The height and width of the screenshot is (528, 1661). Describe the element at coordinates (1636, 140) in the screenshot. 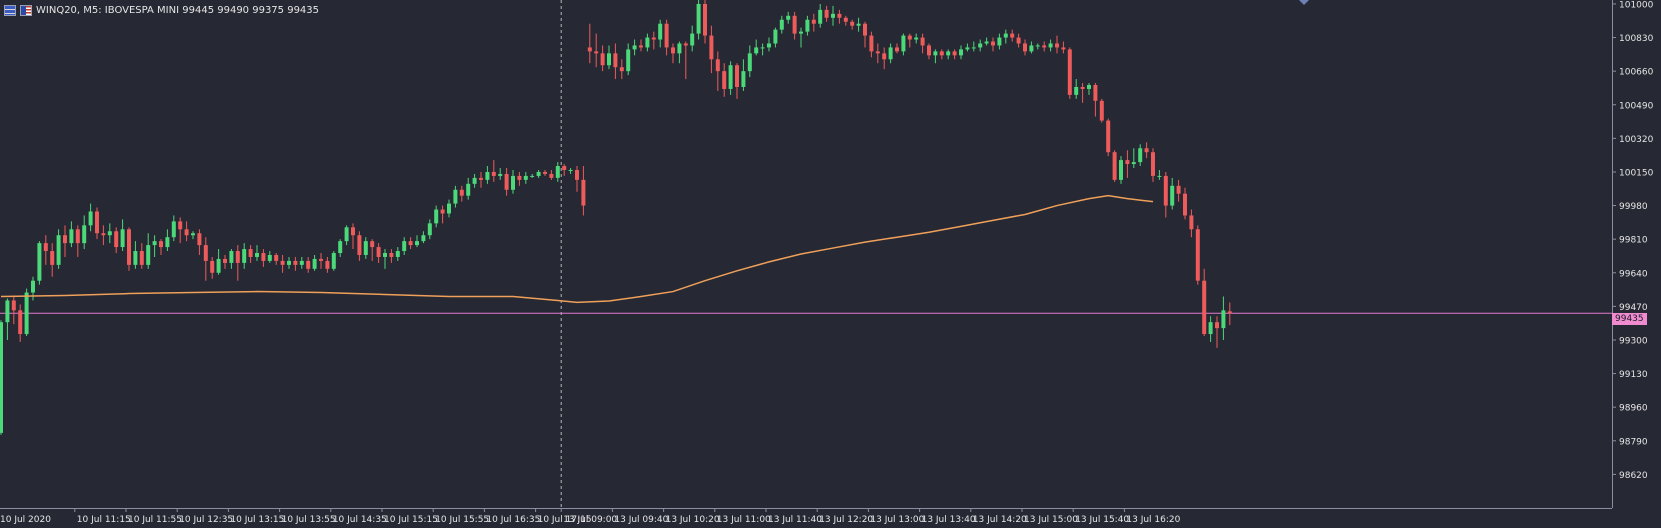

I see `price-tick-label: 100320` at that location.